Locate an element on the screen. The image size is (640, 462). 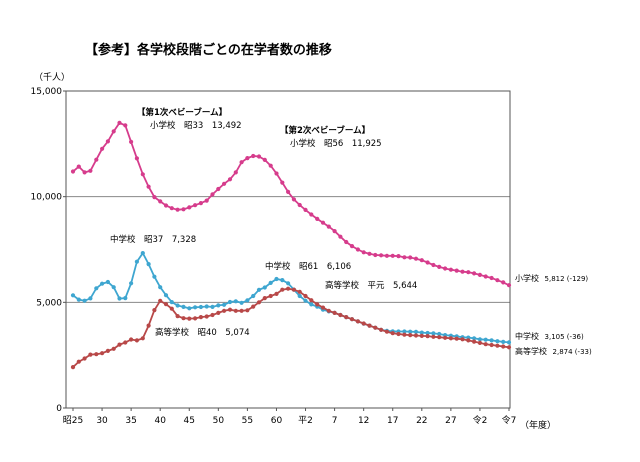
end-label-elementary-name: 小学校 is located at coordinates (527, 278).